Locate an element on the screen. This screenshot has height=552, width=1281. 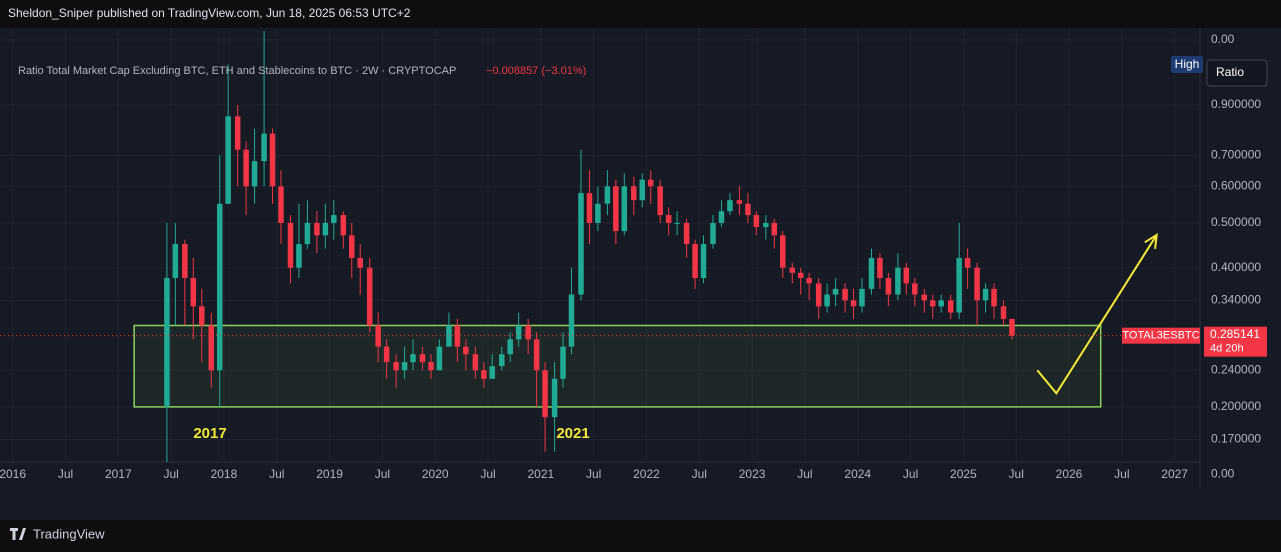
year-annotation: 2017 is located at coordinates (209, 433).